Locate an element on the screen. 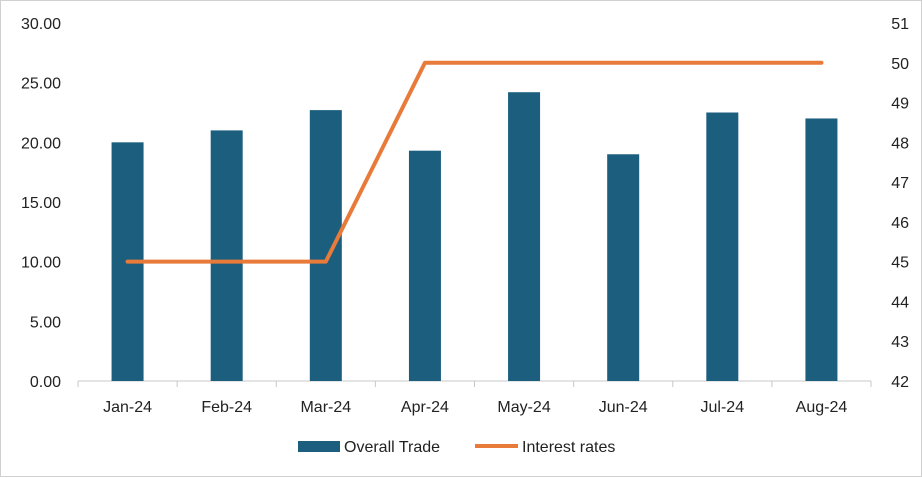  left-y-tick-label: 15.00 is located at coordinates (41, 203).